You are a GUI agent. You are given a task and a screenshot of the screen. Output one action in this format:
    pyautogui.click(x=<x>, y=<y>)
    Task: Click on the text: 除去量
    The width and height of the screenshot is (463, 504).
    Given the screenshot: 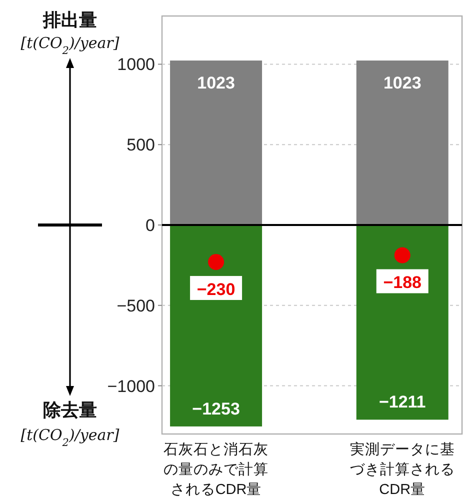 What is the action you would take?
    pyautogui.click(x=70, y=410)
    